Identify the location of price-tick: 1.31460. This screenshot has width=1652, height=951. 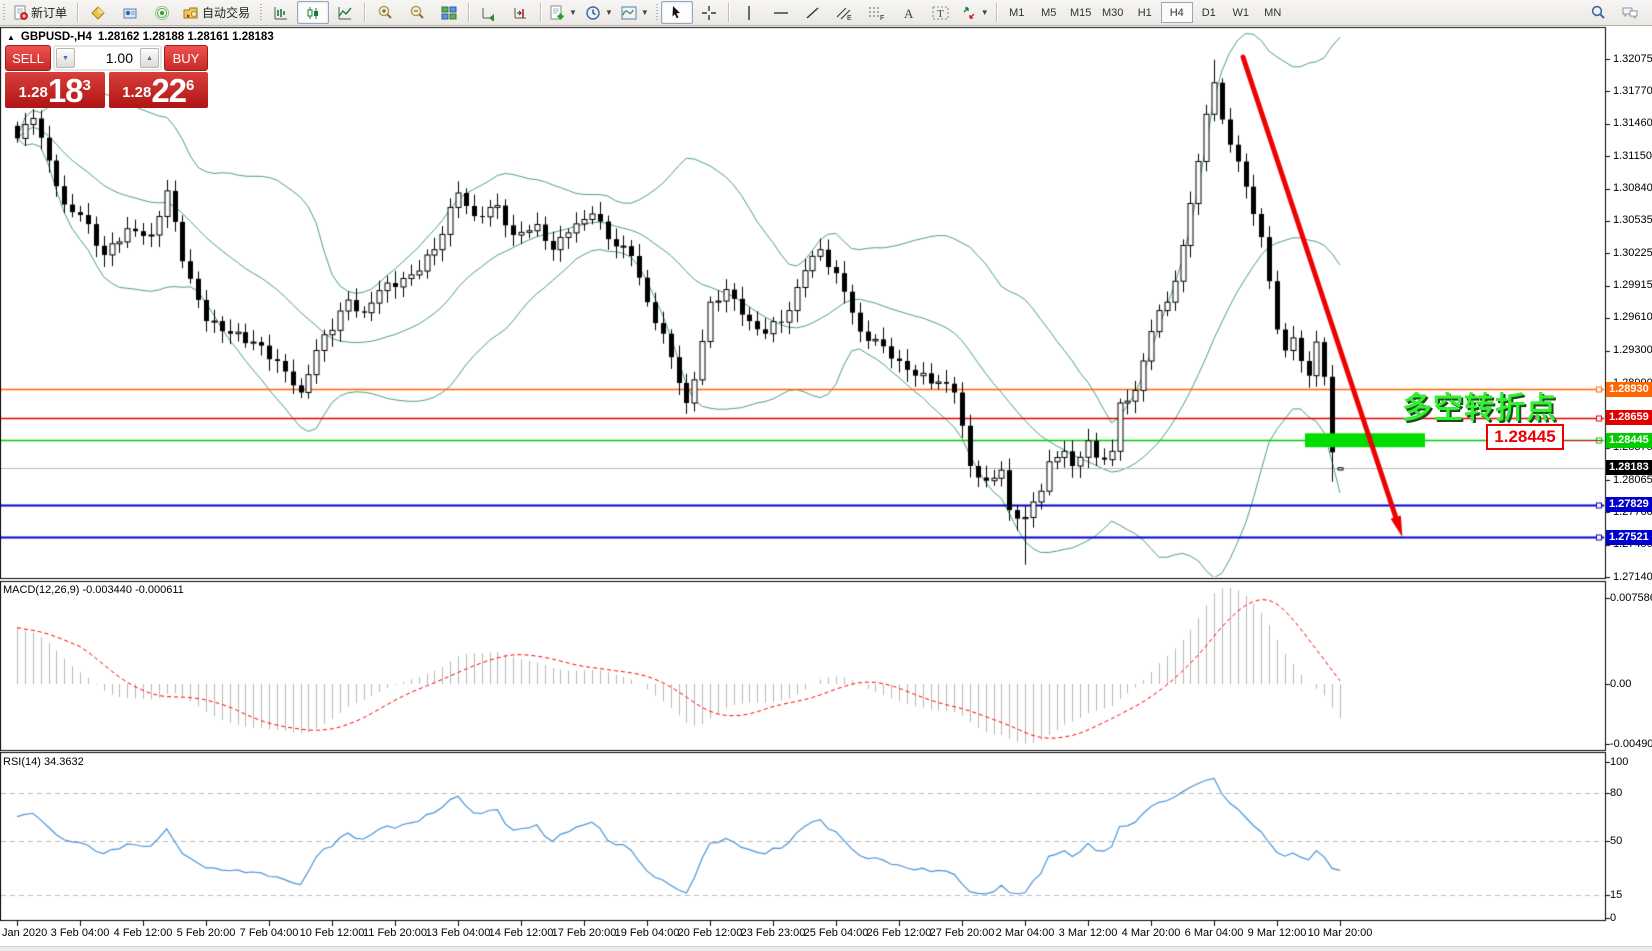
(1632, 123).